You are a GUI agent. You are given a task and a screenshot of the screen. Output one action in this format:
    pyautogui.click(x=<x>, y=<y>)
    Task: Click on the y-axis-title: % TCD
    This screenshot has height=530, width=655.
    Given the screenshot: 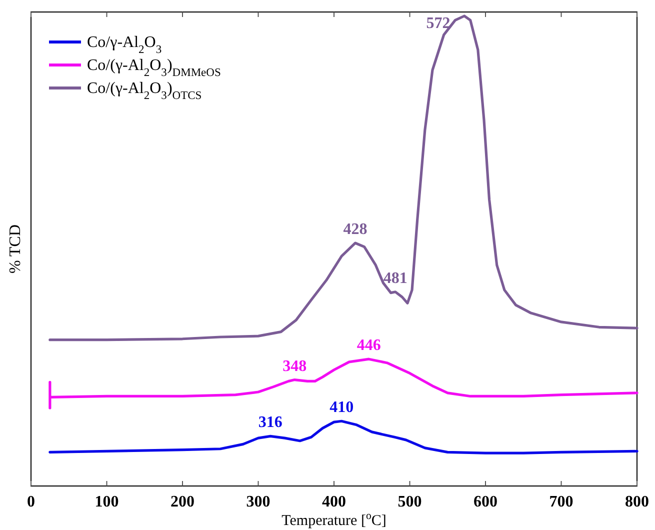 What is the action you would take?
    pyautogui.click(x=15, y=249)
    